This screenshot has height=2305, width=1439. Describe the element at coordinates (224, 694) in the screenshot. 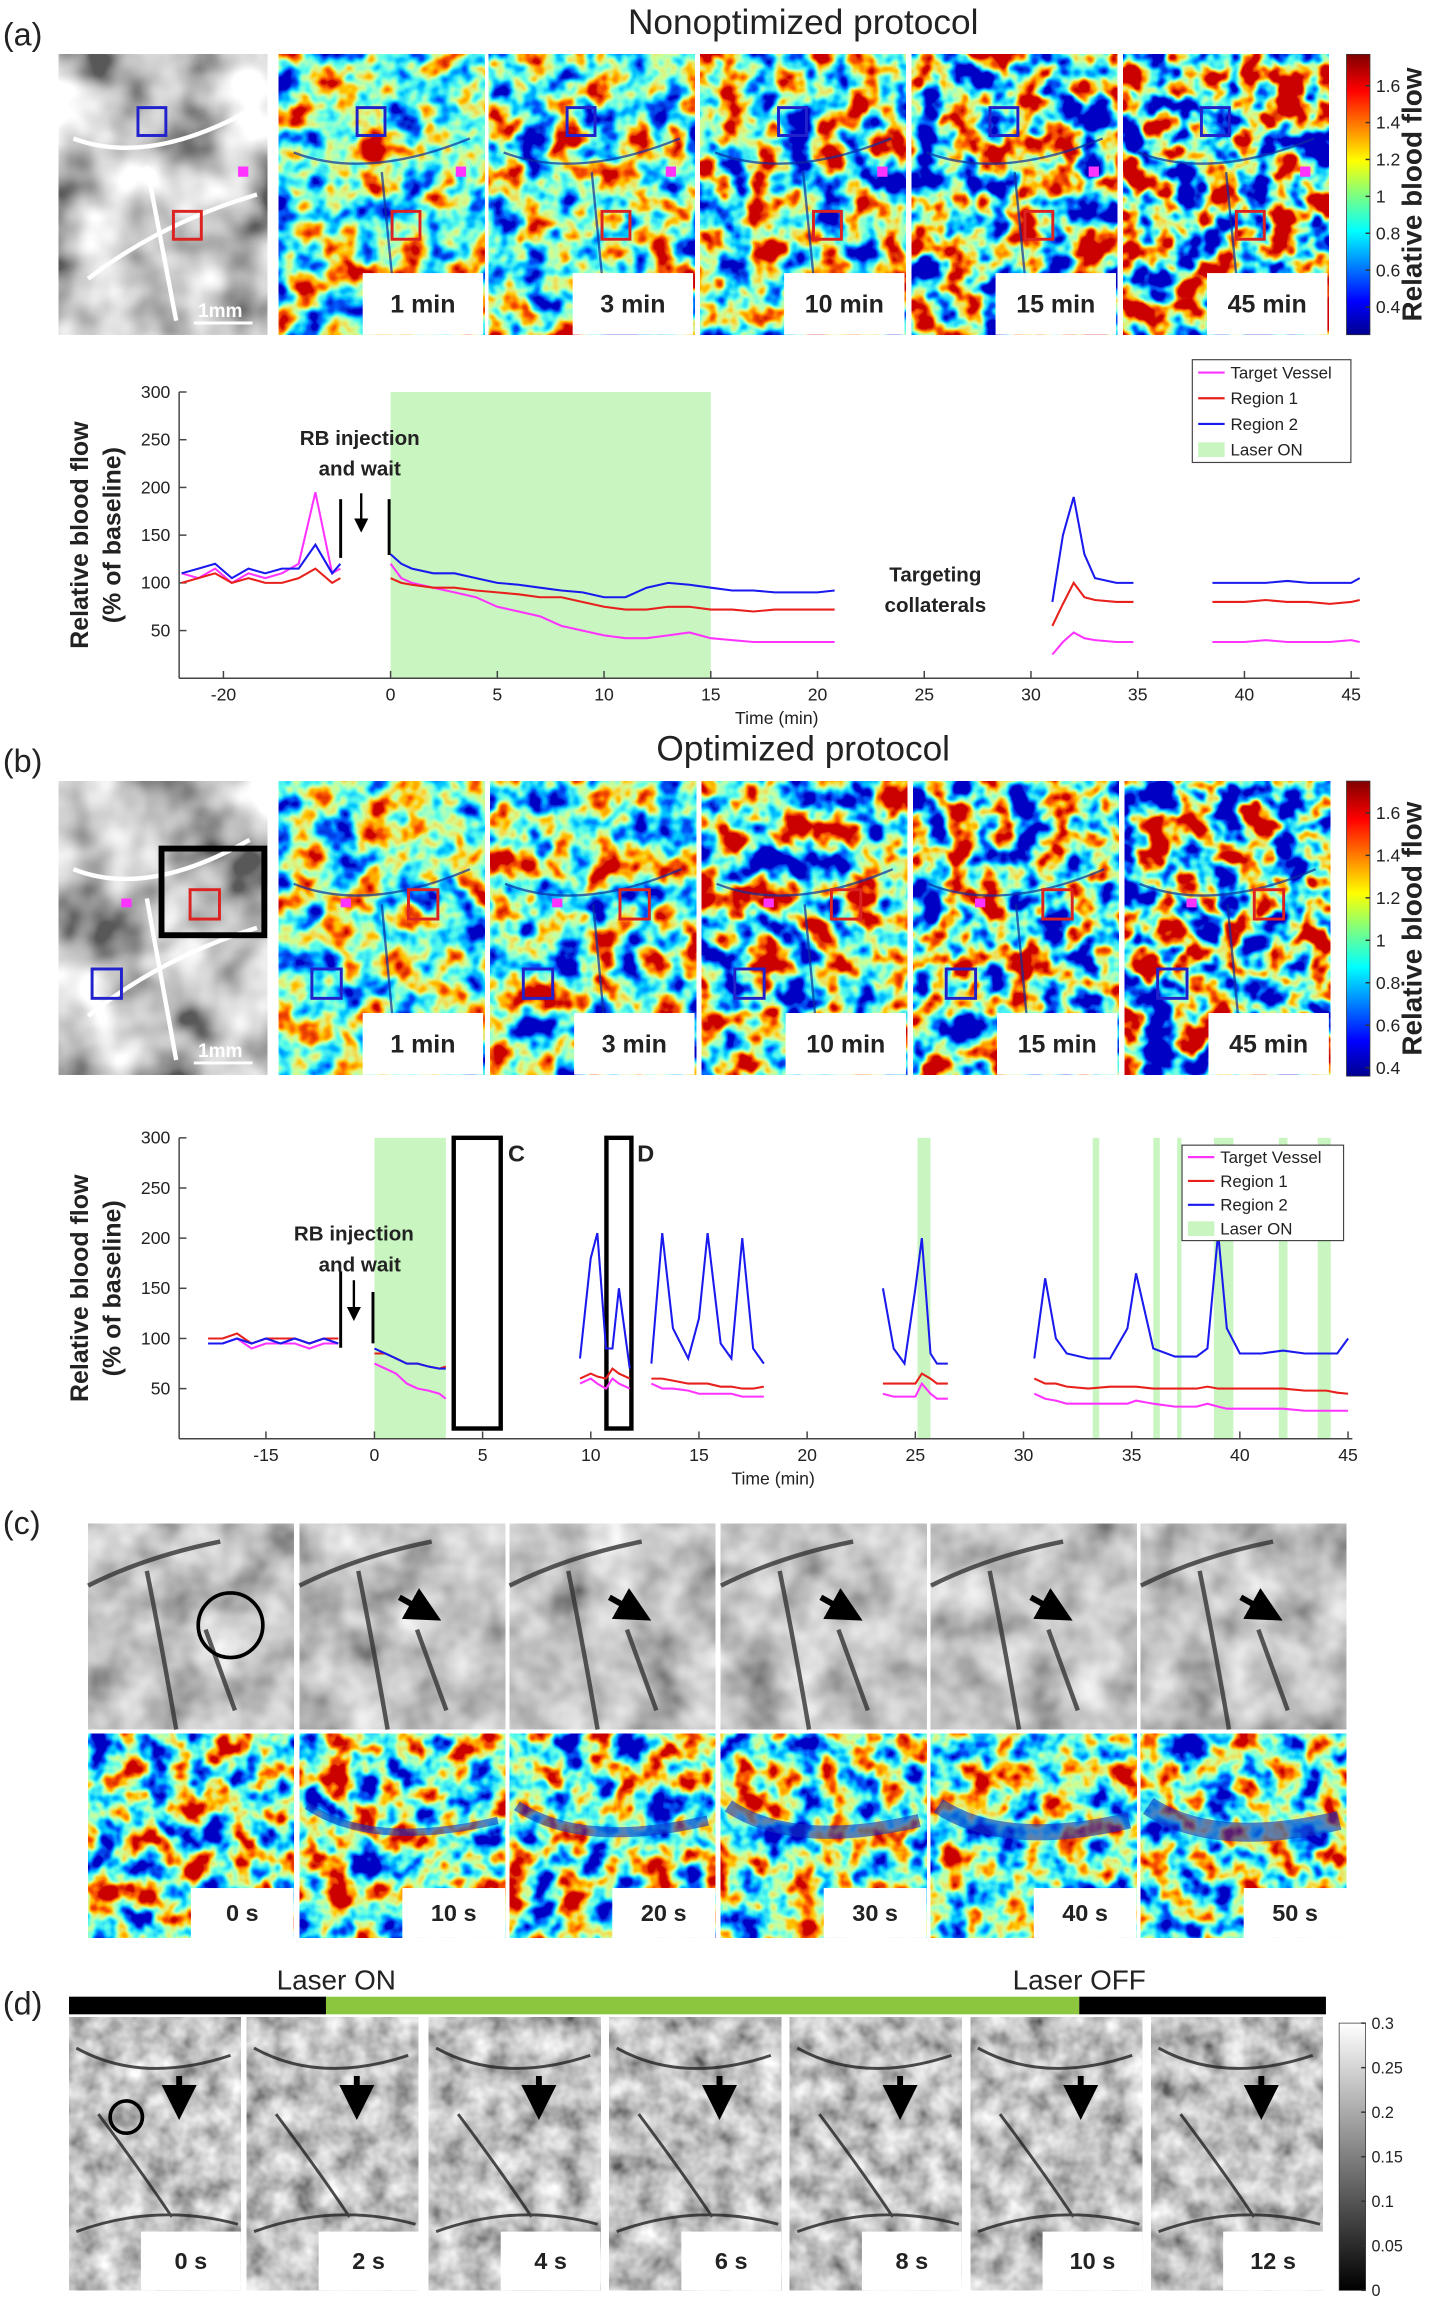

I see `x-tick-label: -20` at that location.